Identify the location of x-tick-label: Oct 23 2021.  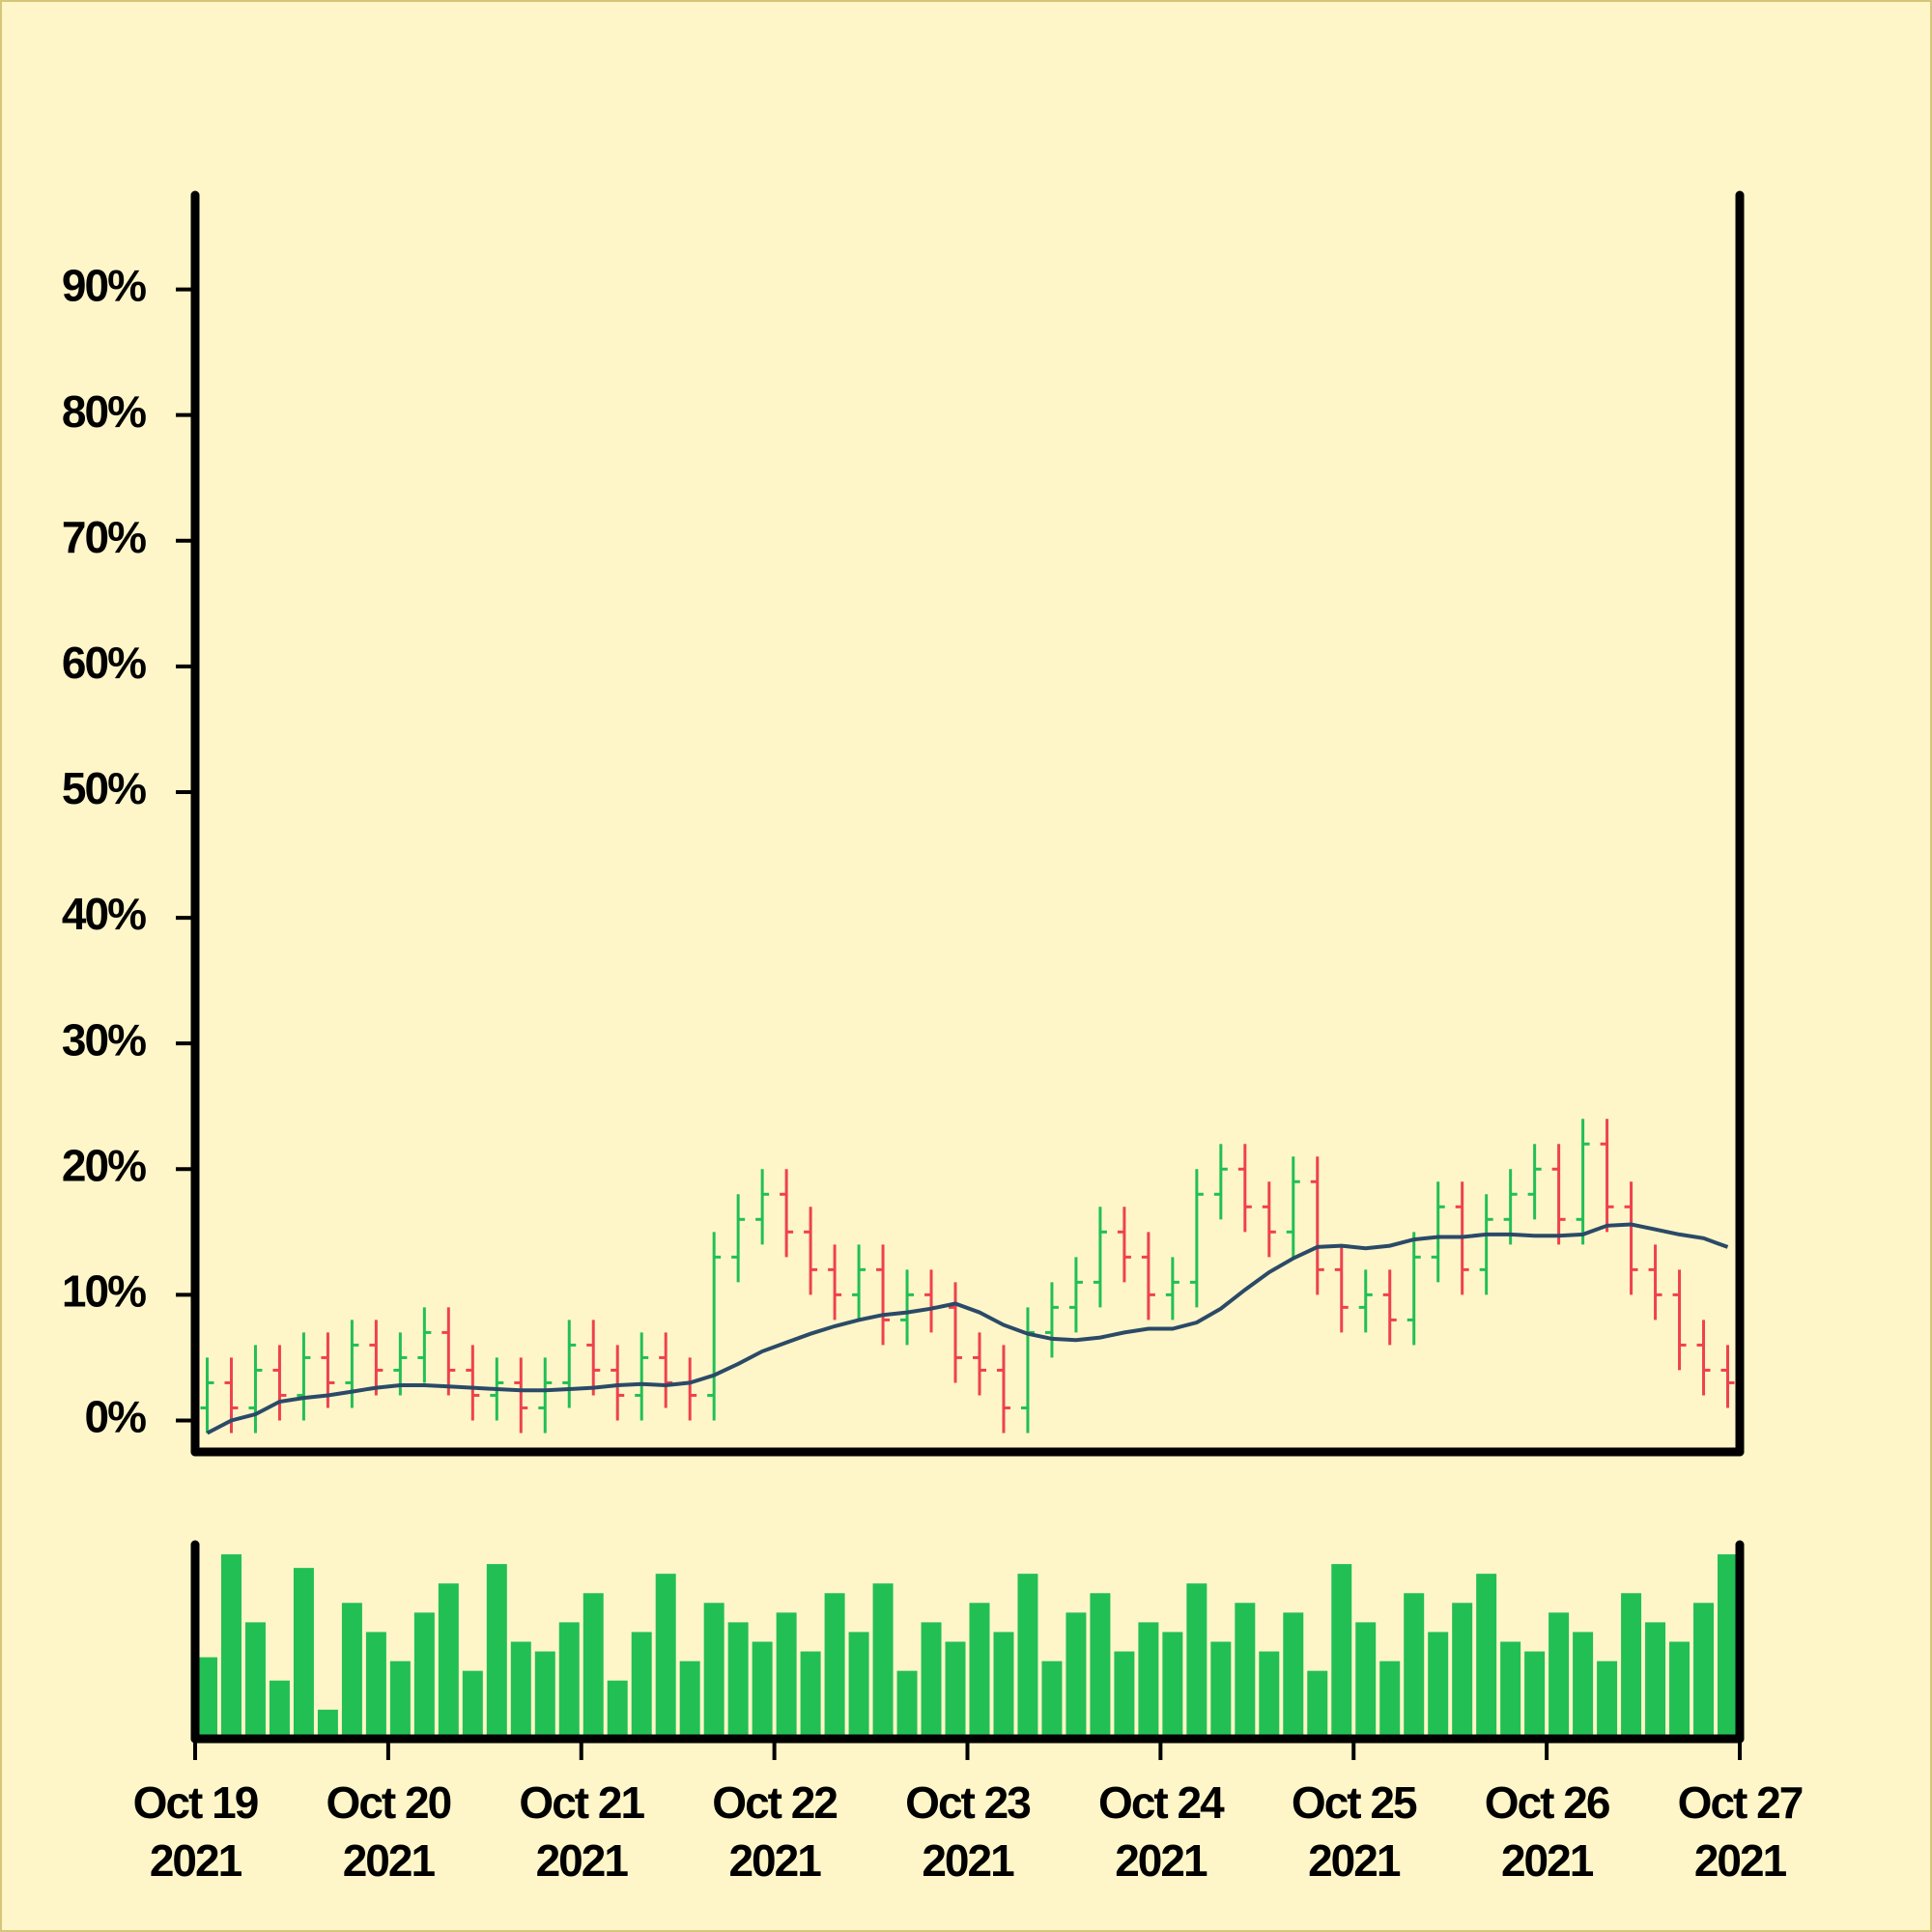
(968, 1831).